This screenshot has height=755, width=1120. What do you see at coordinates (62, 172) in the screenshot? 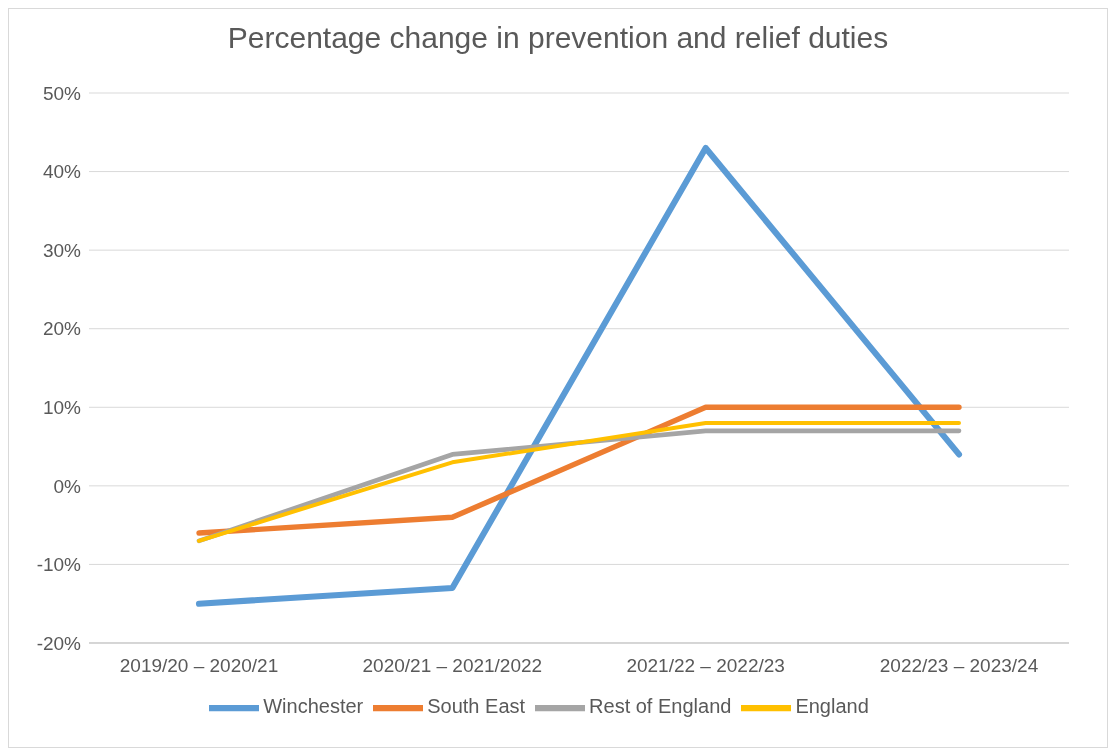
I see `y-tick-label: 40%` at bounding box center [62, 172].